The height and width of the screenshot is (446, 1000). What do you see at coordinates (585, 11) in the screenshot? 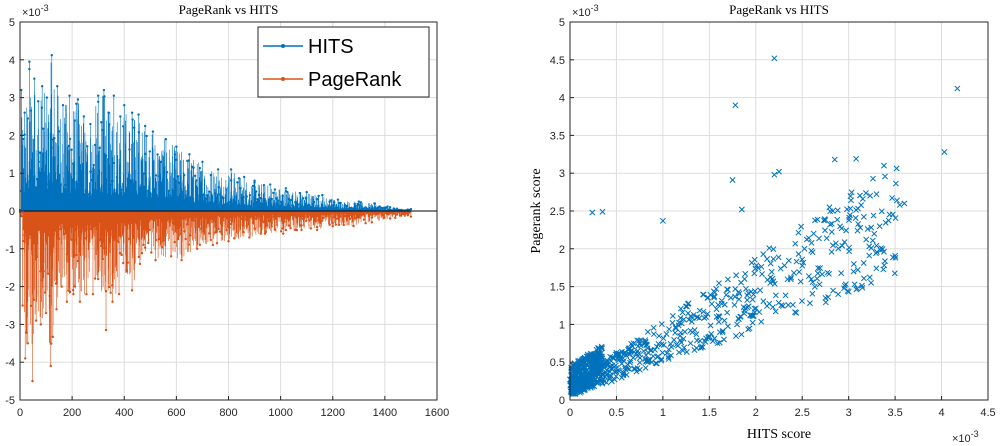
I see `right-y-exponent: ×10⁻³` at bounding box center [585, 11].